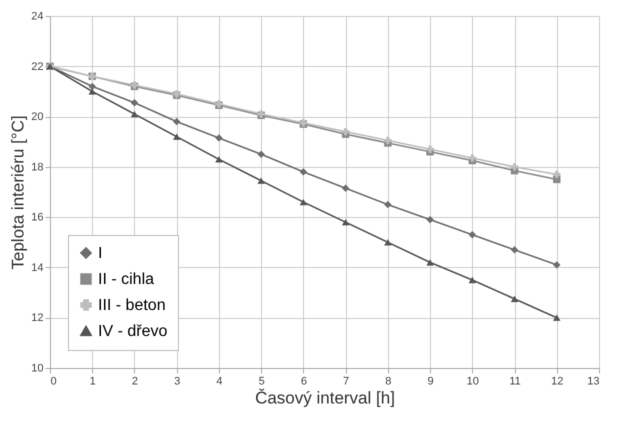  What do you see at coordinates (37, 66) in the screenshot?
I see `y-tick-label: 22` at bounding box center [37, 66].